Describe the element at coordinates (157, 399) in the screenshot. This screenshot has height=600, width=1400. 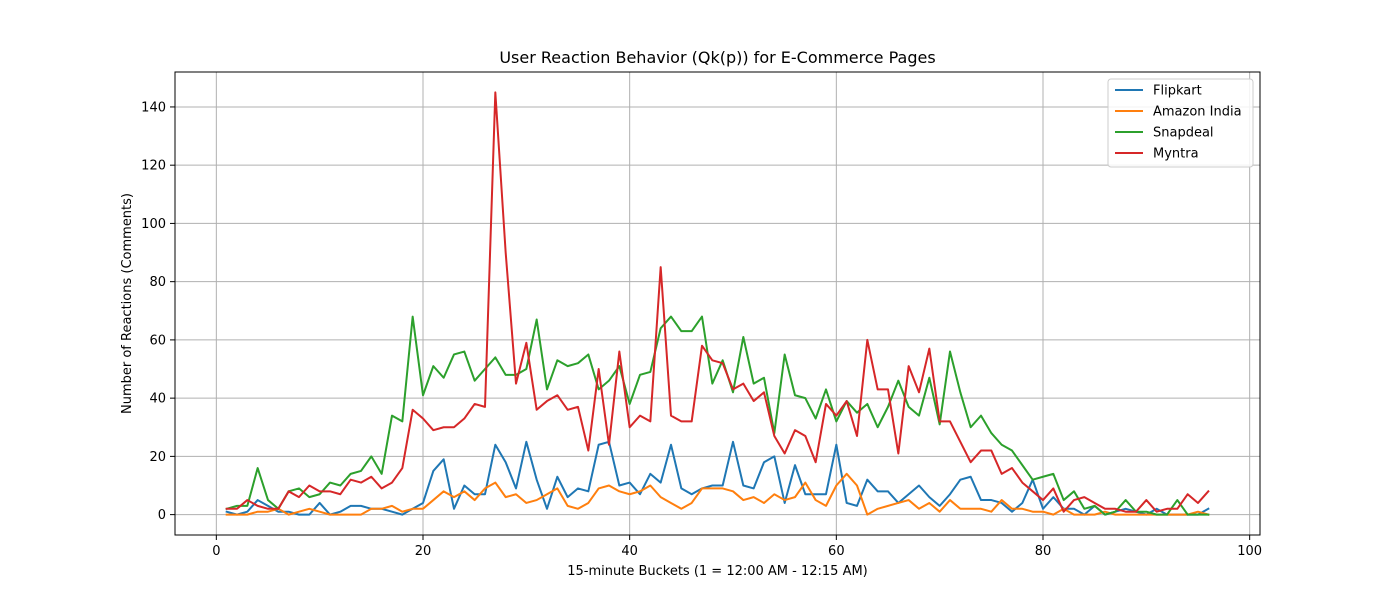
I see `y-tick-label: 40` at that location.